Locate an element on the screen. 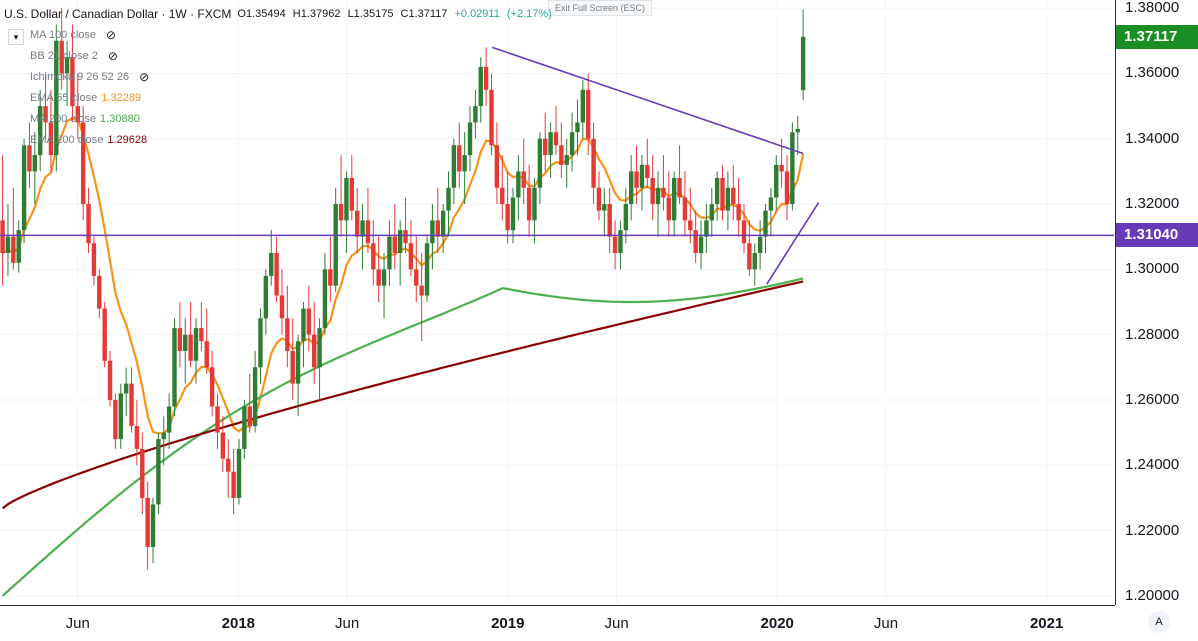  close-value: C1.37117 is located at coordinates (424, 14).